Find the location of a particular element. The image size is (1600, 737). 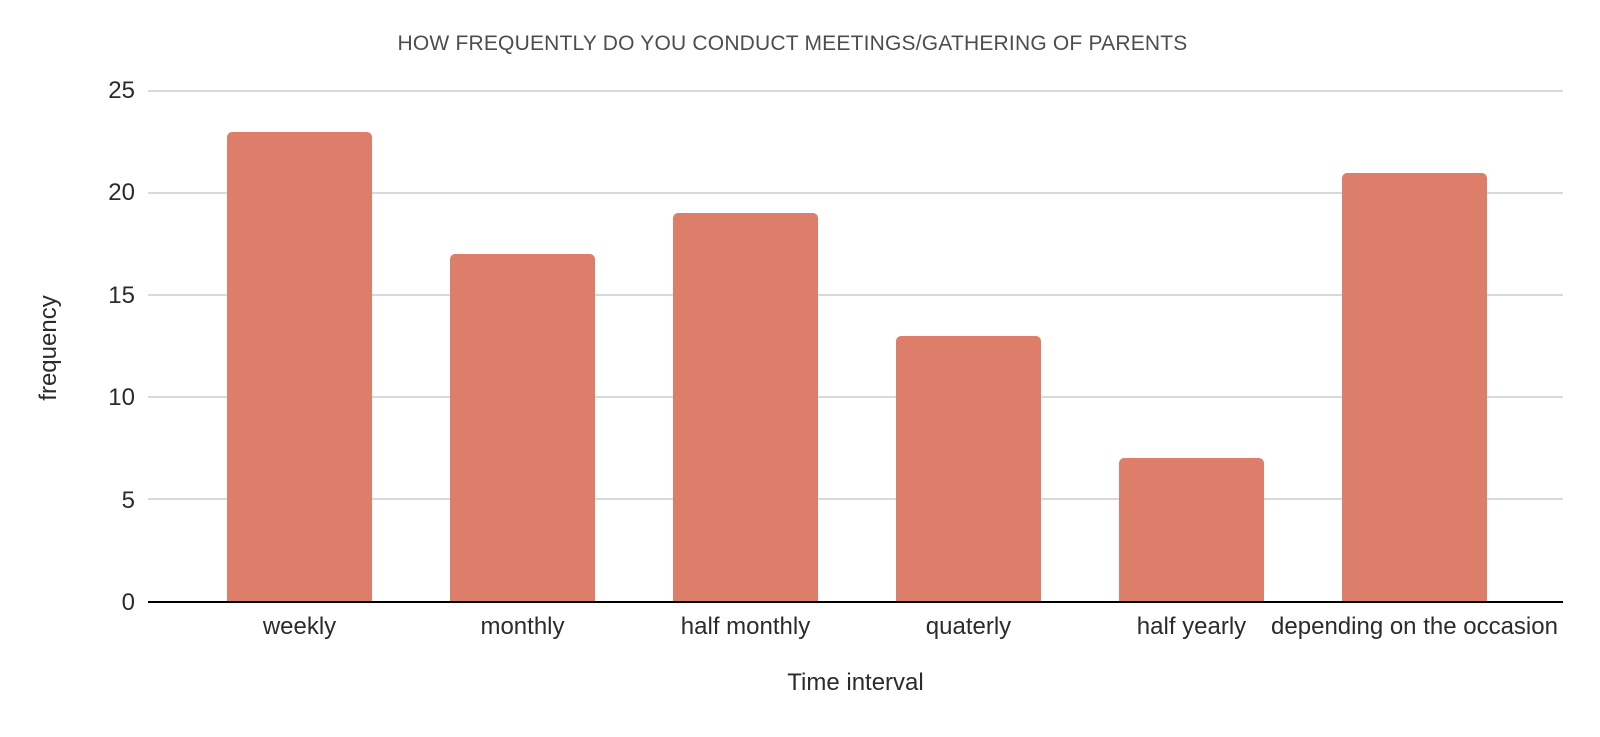

x-label-column: weekly is located at coordinates (299, 627).